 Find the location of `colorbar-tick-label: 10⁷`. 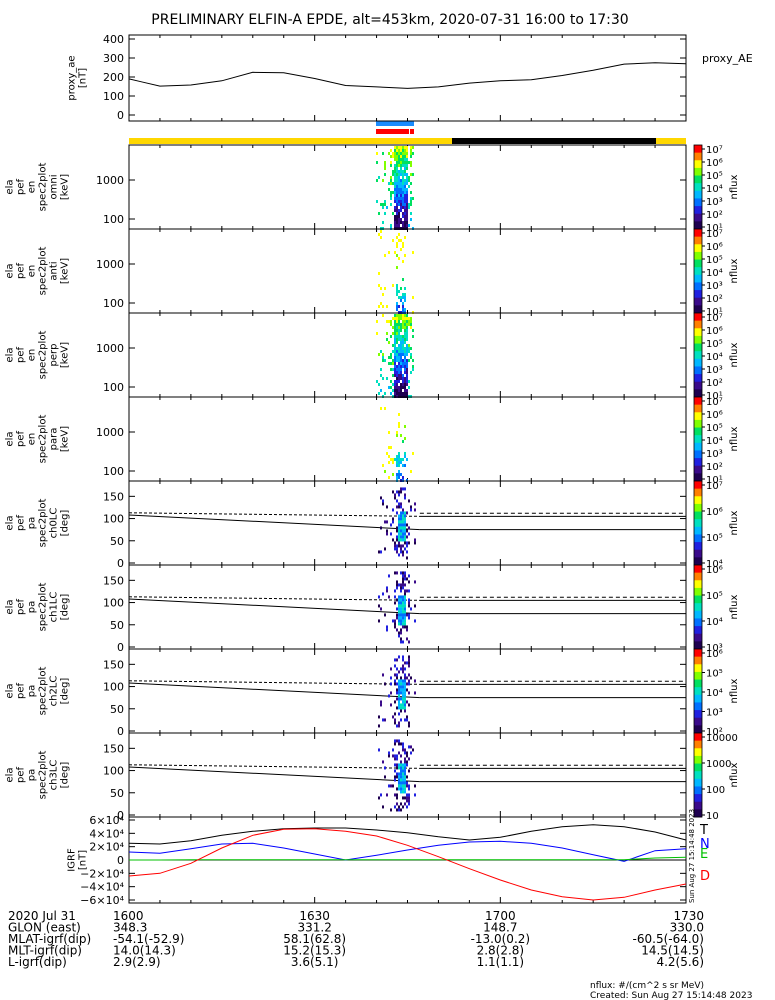

colorbar-tick-label: 10⁷ is located at coordinates (714, 402).